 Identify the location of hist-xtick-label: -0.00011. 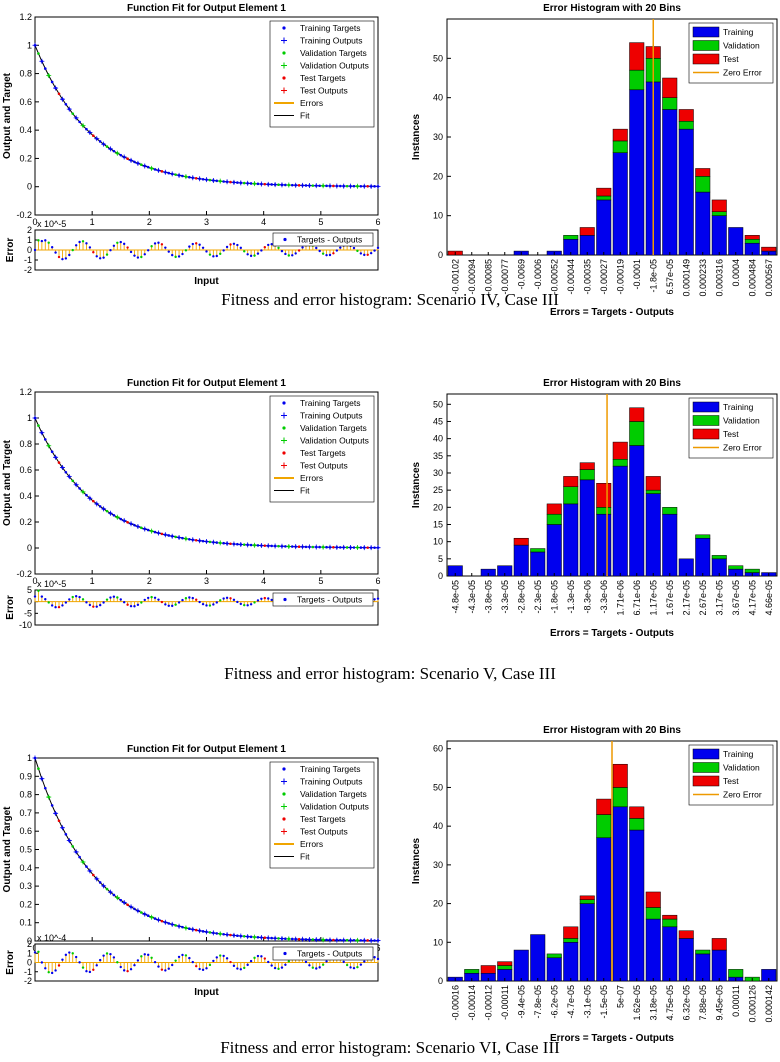
(505, 1002).